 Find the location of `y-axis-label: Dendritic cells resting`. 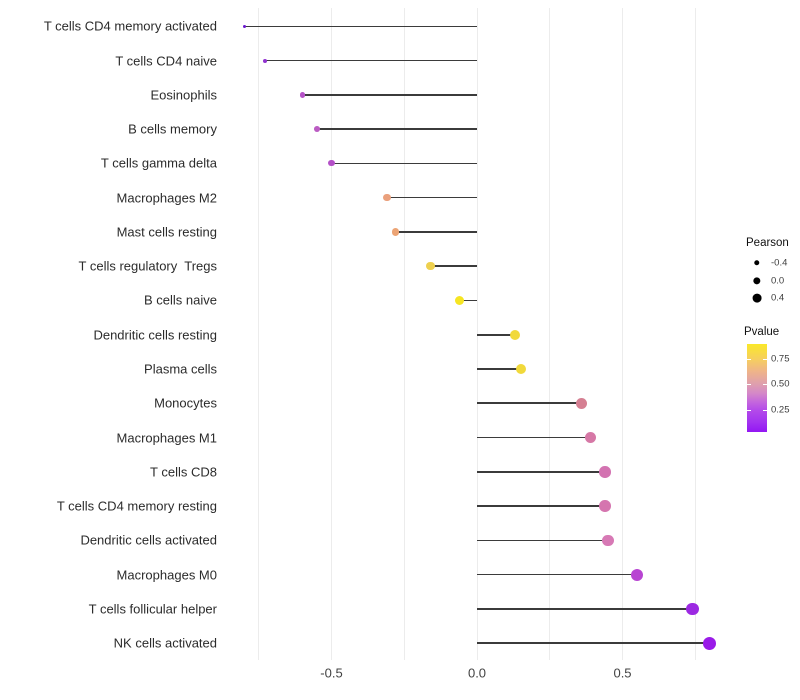

y-axis-label: Dendritic cells resting is located at coordinates (155, 335).